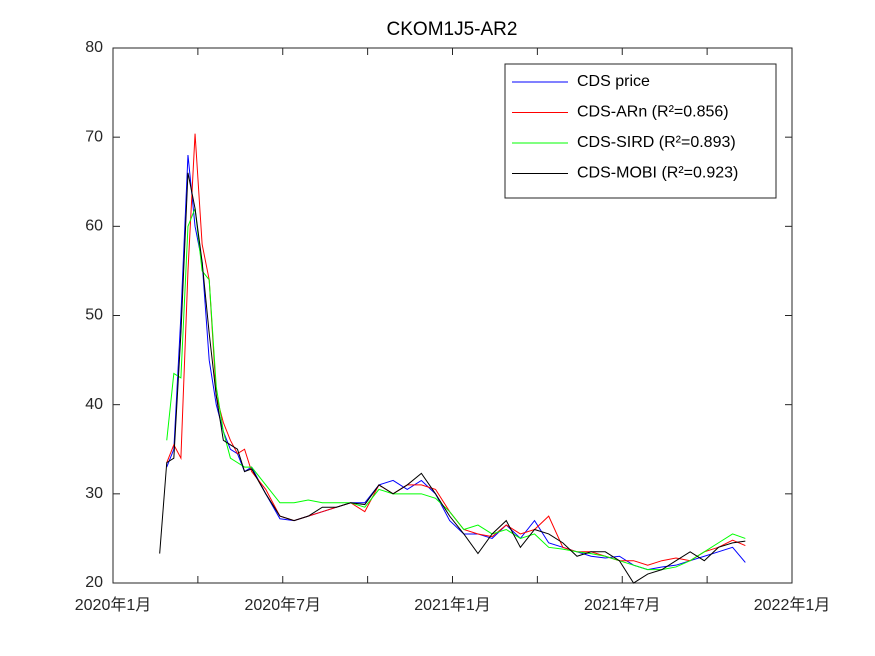  Describe the element at coordinates (94, 226) in the screenshot. I see `y-tick-label: 60` at that location.